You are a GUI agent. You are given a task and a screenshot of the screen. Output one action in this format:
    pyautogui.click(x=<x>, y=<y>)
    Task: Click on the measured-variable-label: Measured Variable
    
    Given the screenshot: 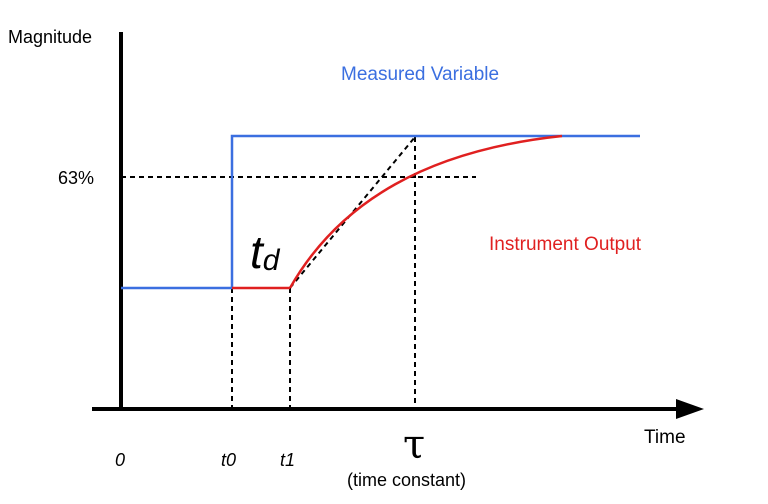 What is the action you would take?
    pyautogui.click(x=420, y=74)
    